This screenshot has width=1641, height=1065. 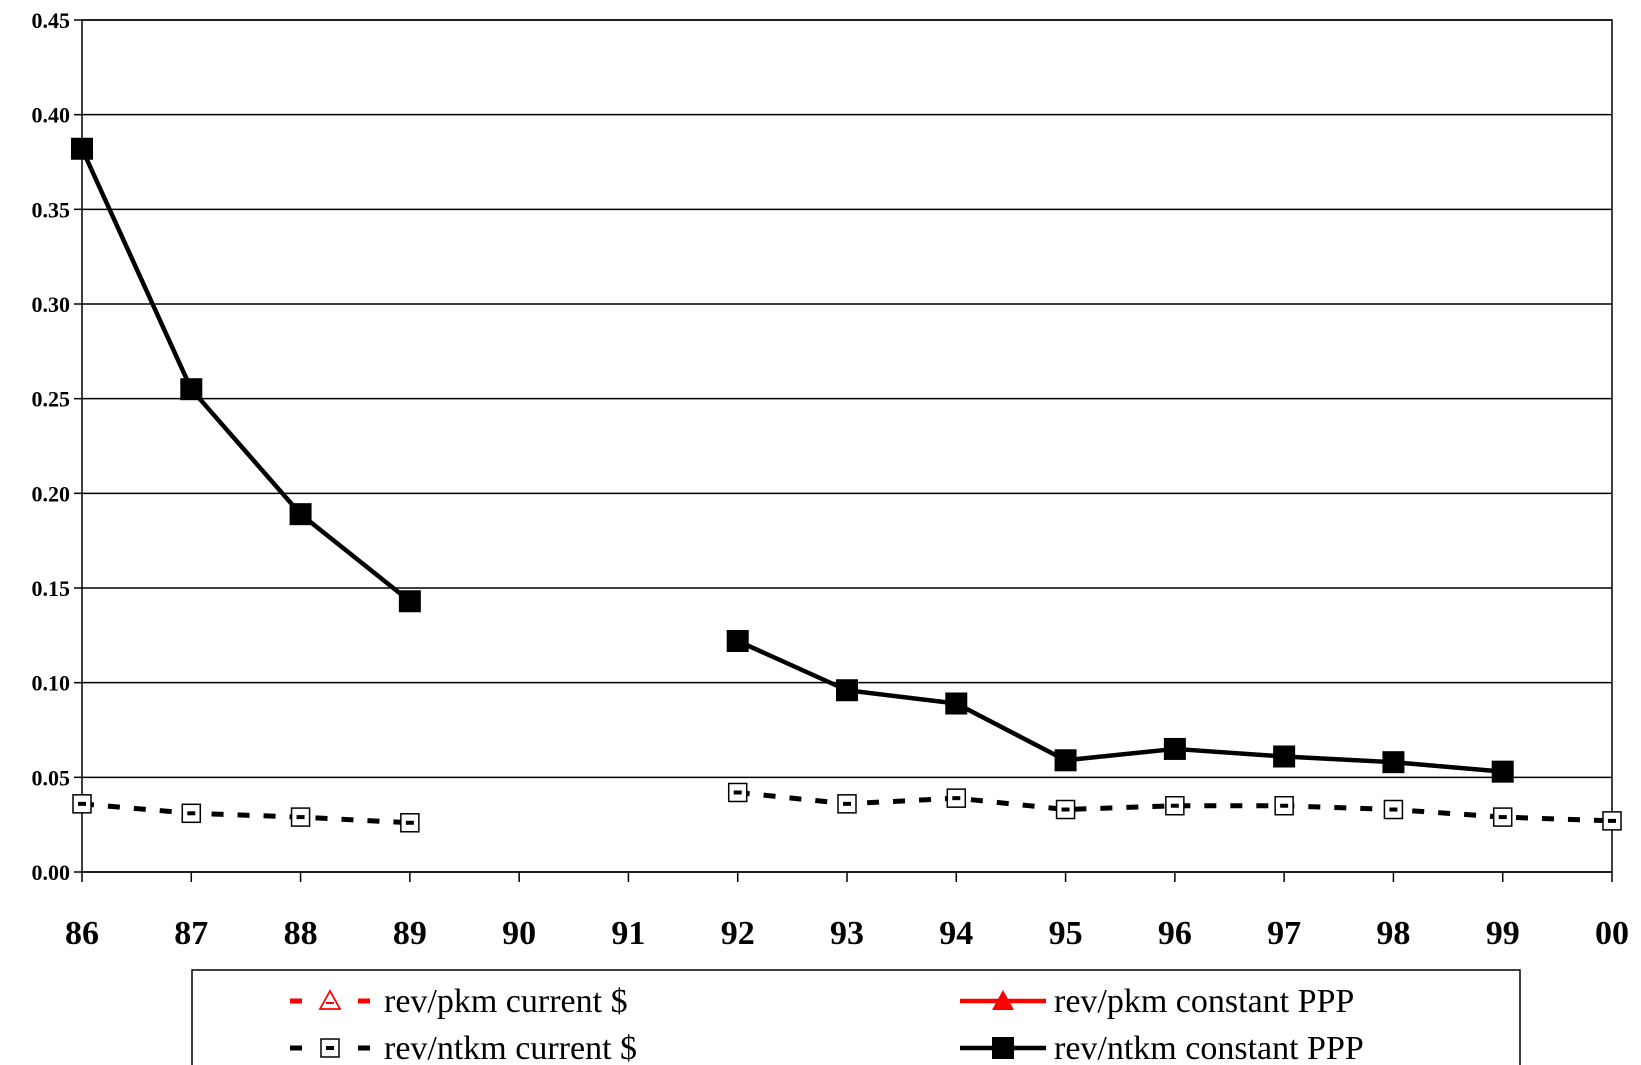 I want to click on y-tick-label: 0.00, so click(x=51, y=872).